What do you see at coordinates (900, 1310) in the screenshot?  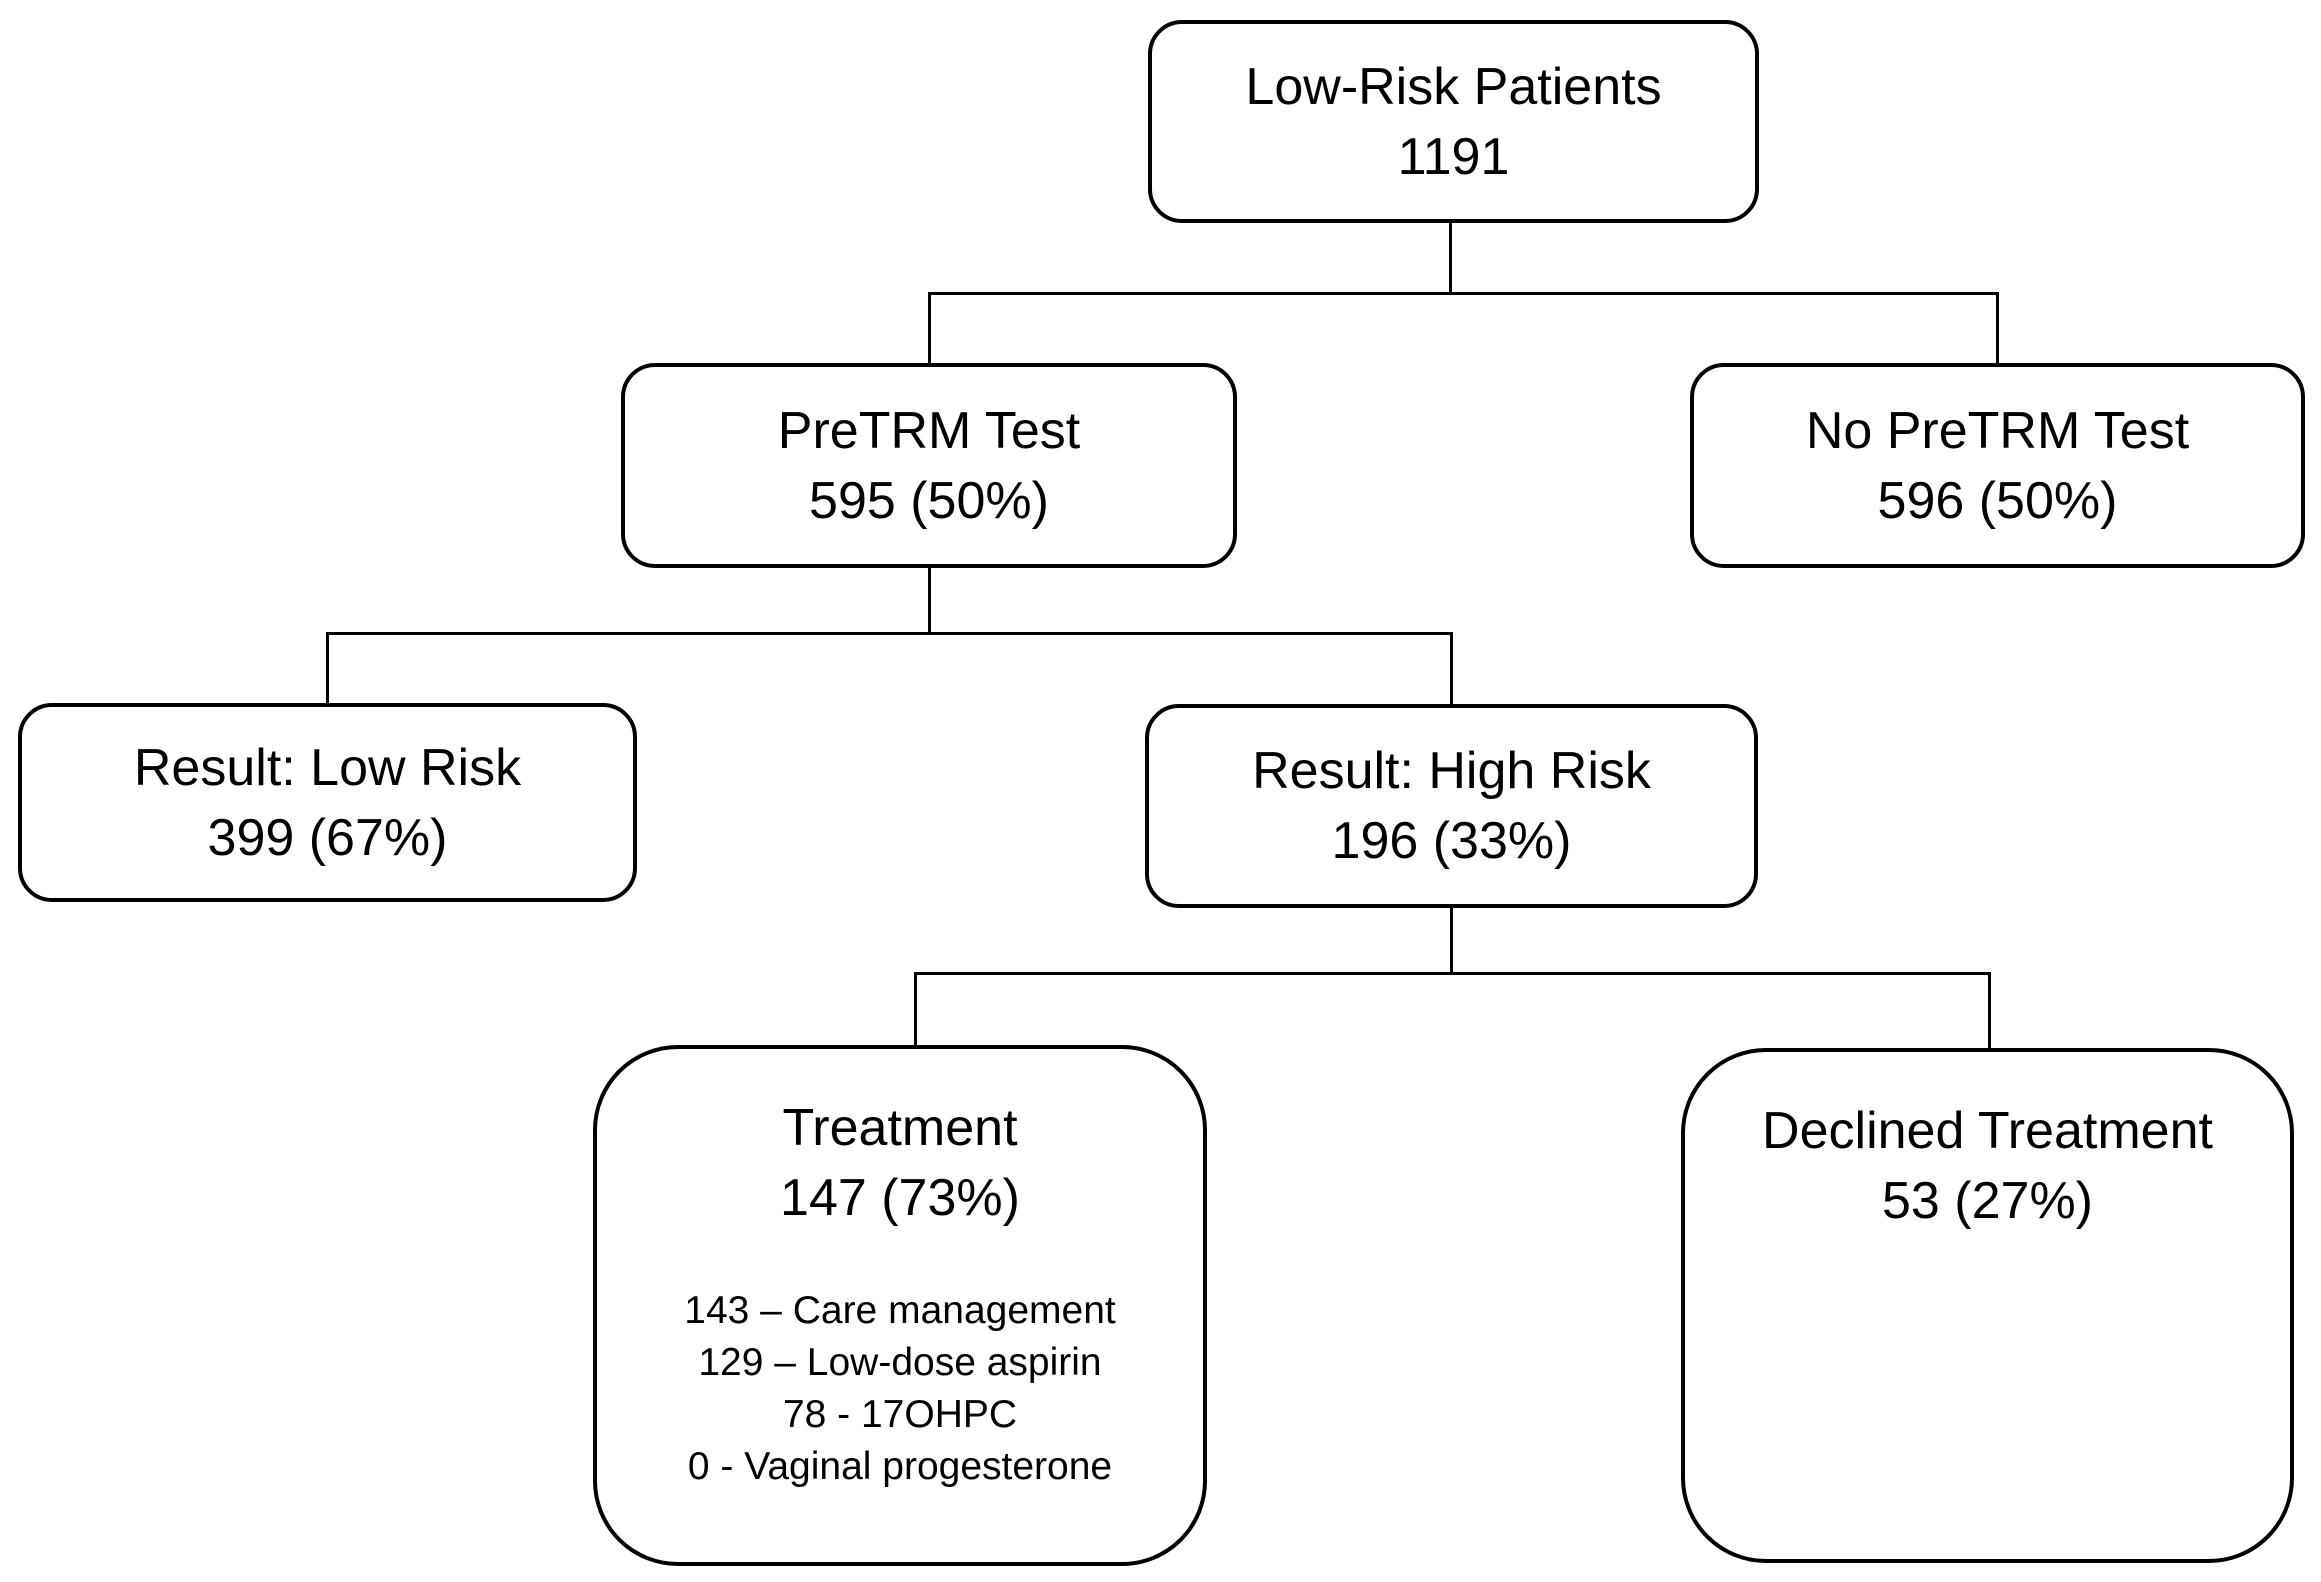 I see `treatment-detail-care-management: 143 – Care management` at bounding box center [900, 1310].